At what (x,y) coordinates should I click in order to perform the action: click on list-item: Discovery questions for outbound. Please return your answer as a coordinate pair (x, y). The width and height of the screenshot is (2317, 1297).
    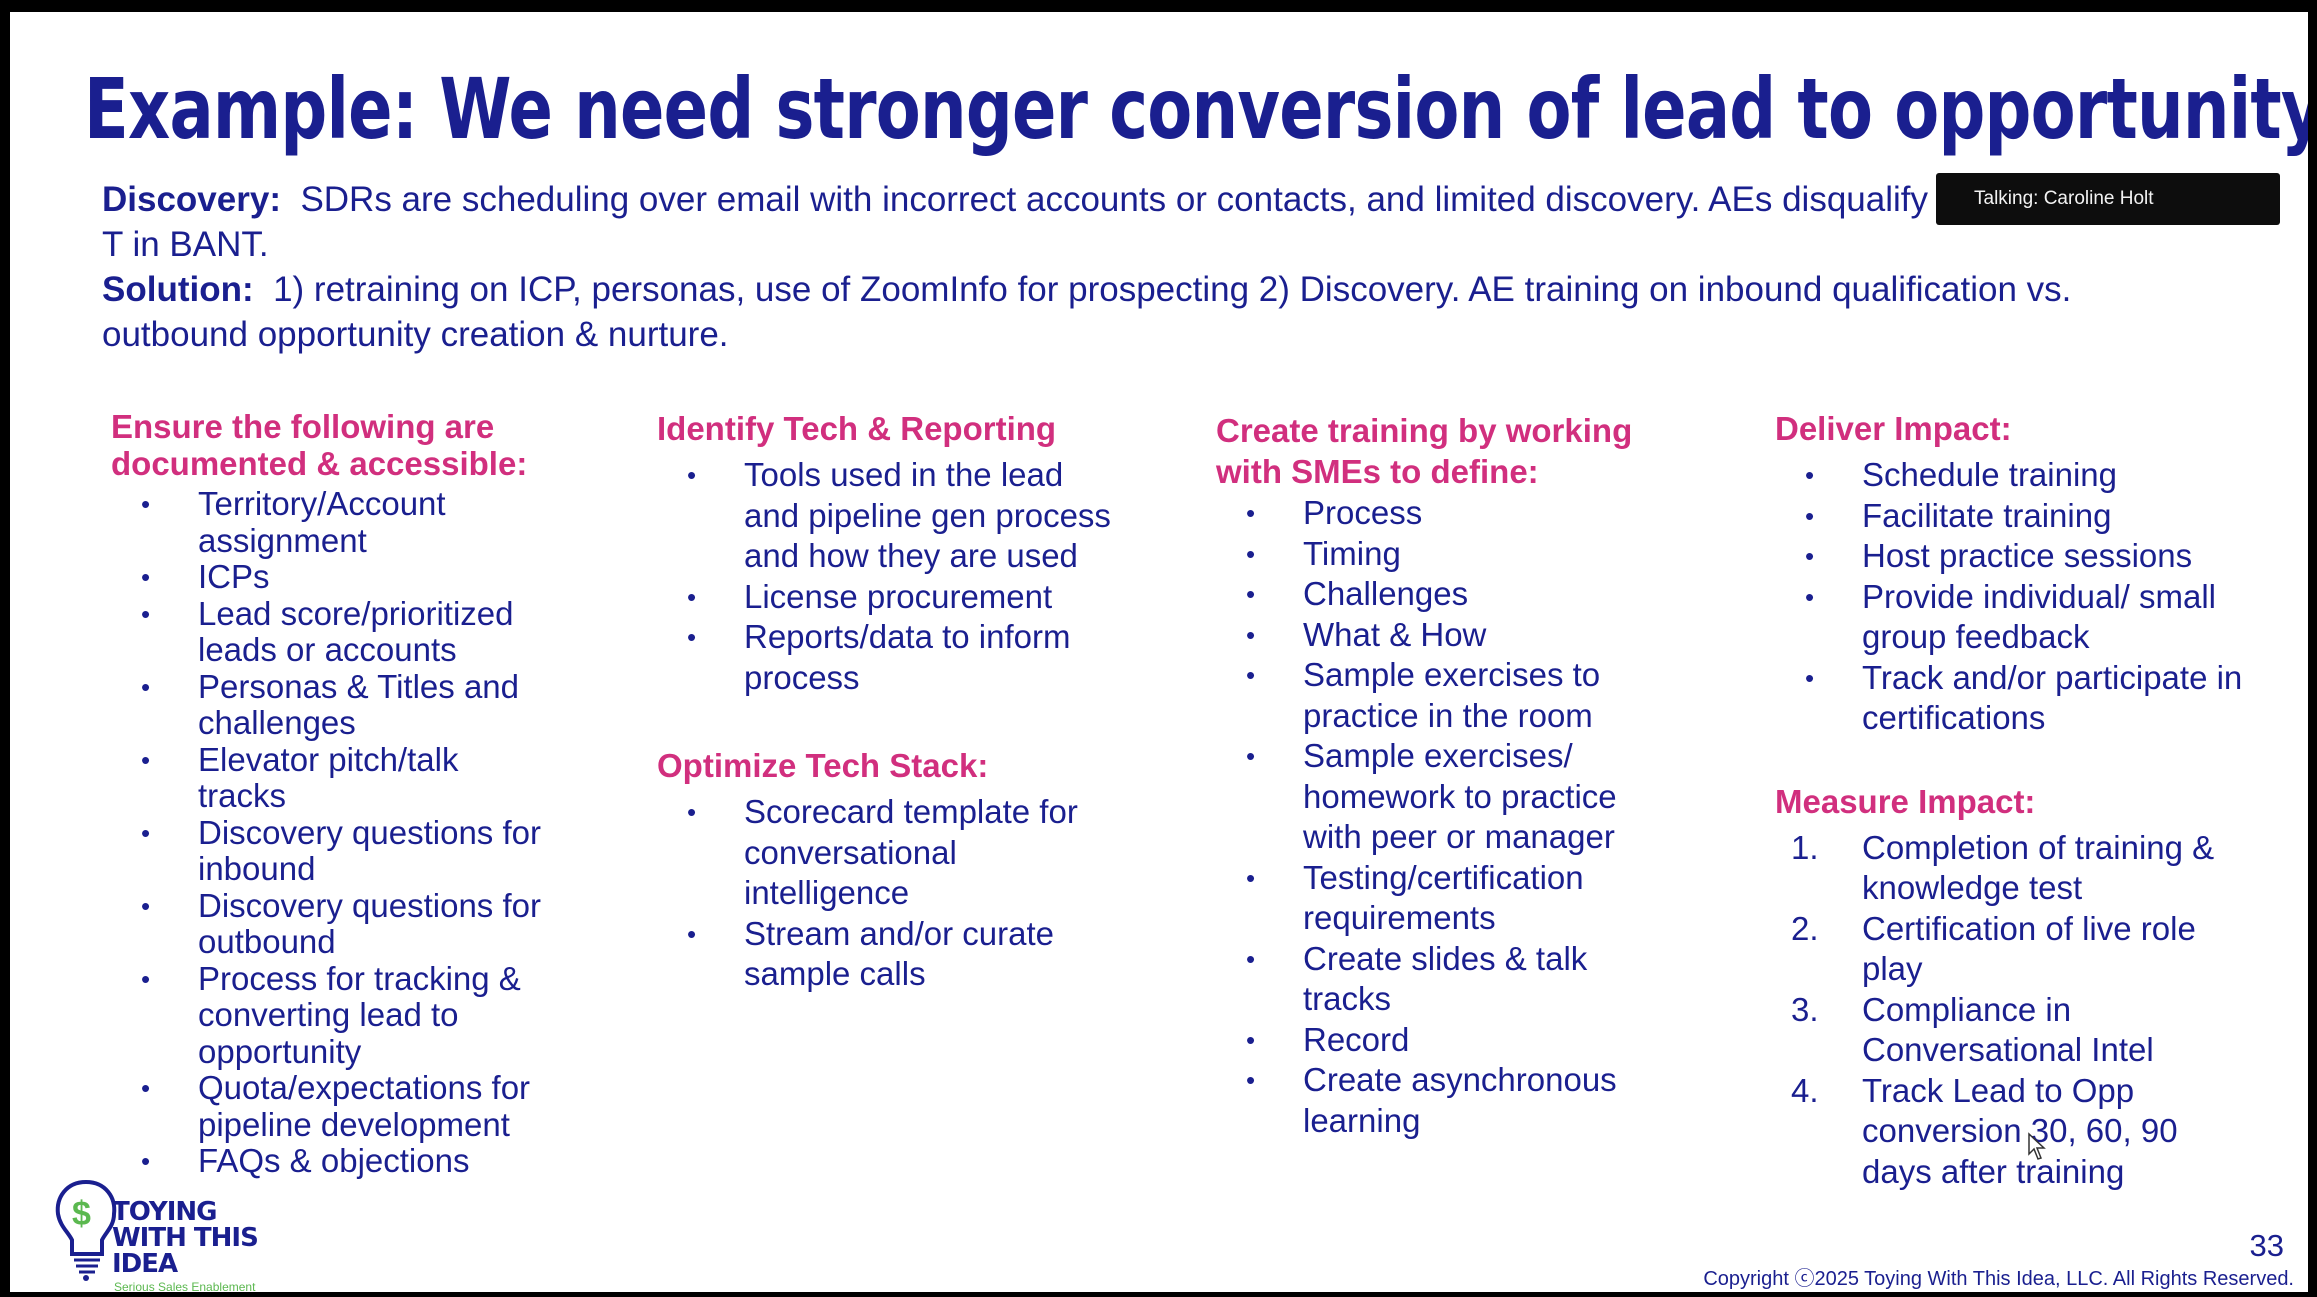
    Looking at the image, I should click on (331, 924).